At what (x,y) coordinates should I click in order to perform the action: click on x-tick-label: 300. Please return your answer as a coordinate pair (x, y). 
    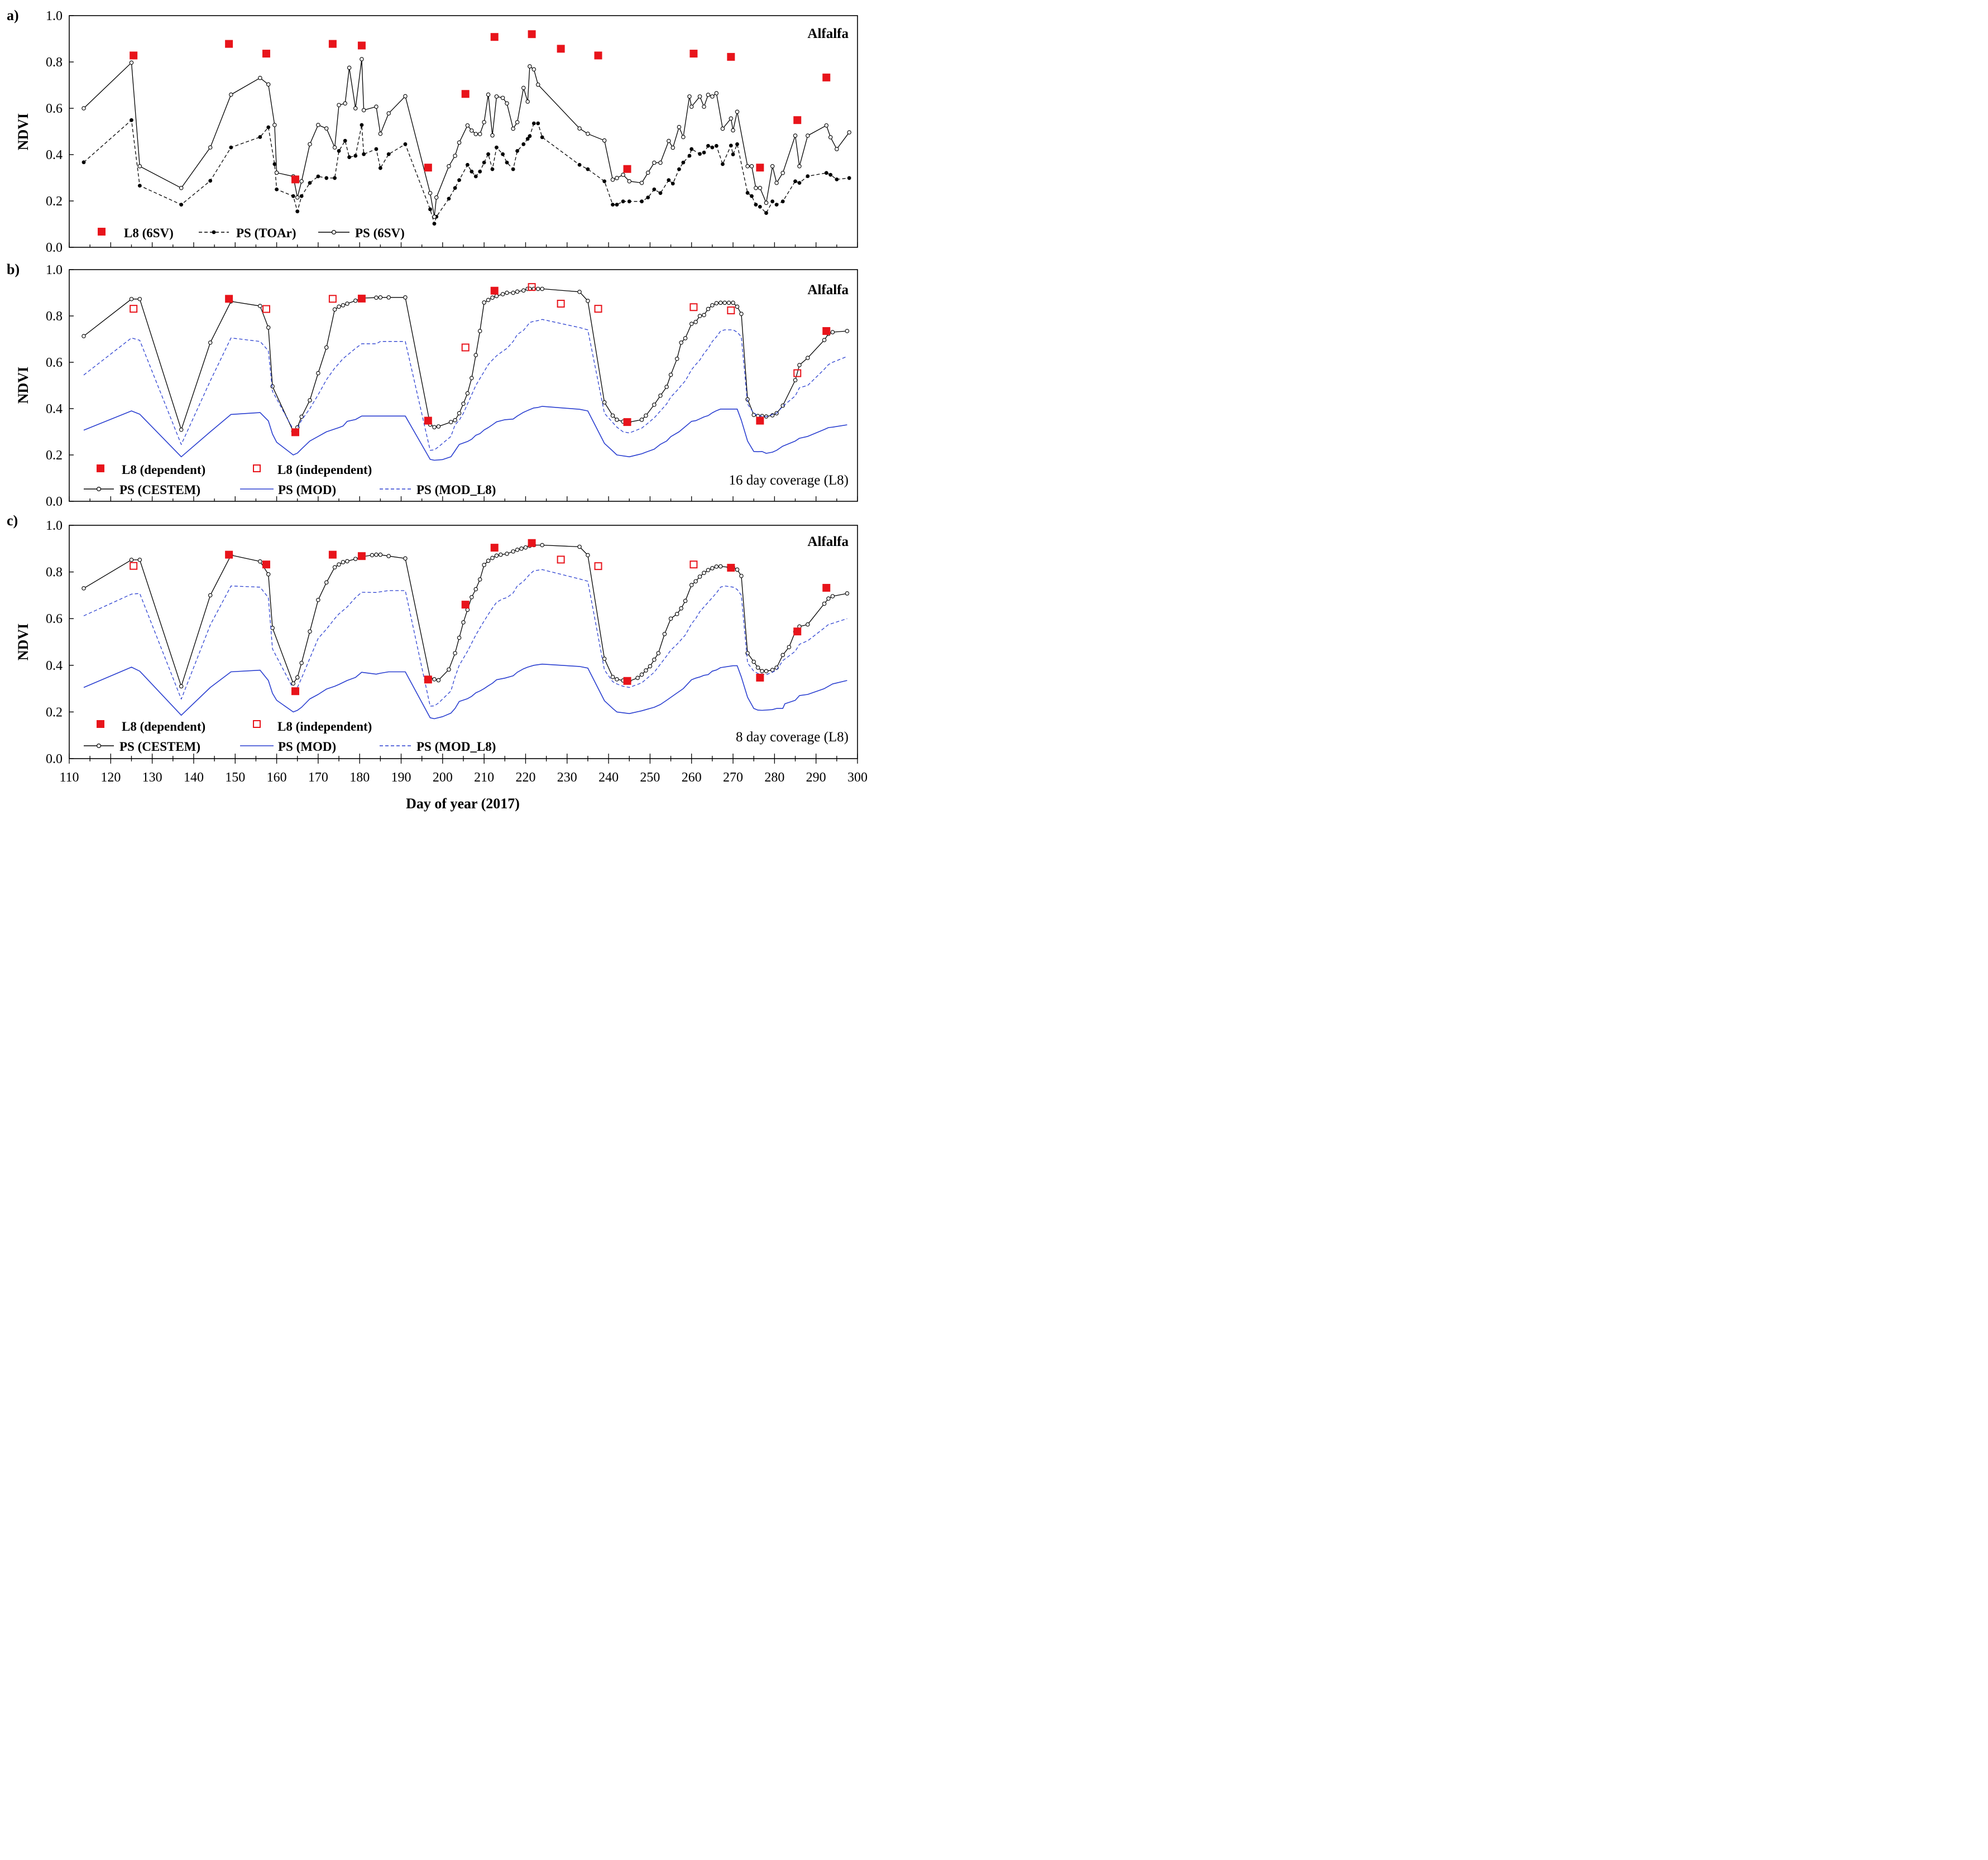
    Looking at the image, I should click on (858, 778).